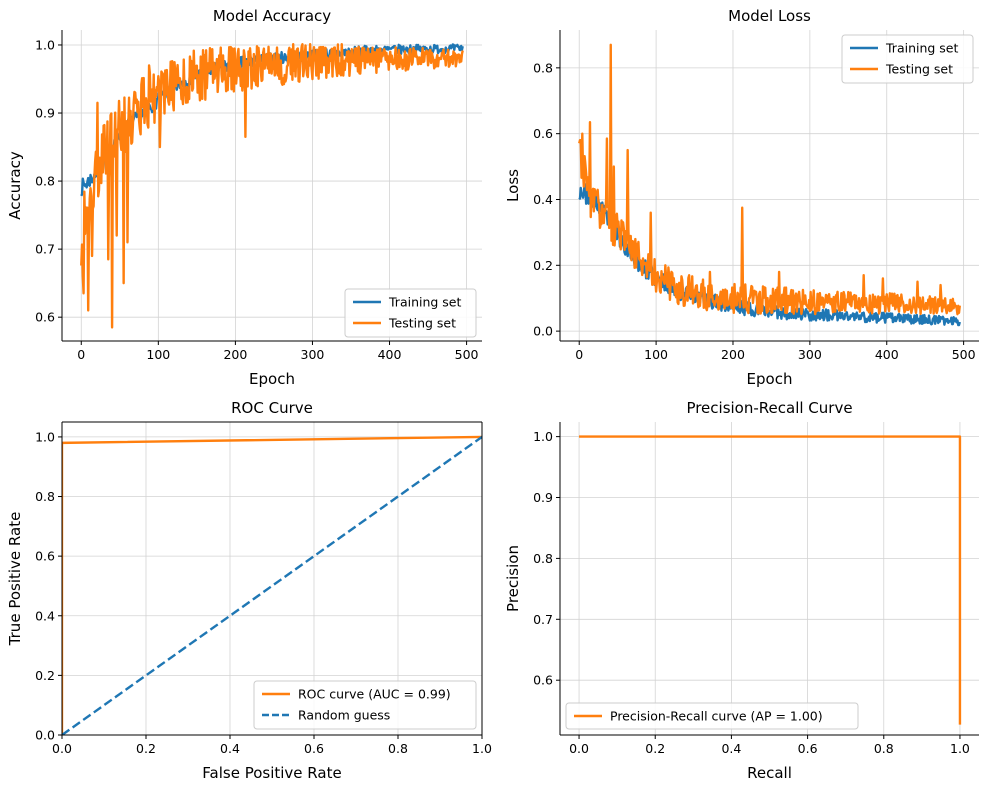  I want to click on y-axis-label: Loss, so click(513, 185).